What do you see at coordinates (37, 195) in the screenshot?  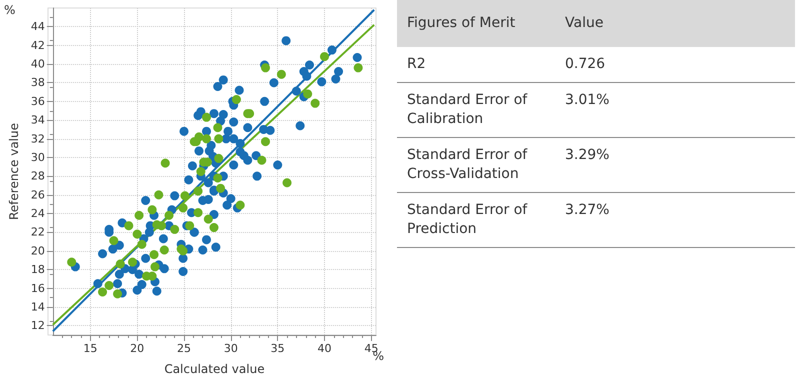 I see `y-tick-label: 26` at bounding box center [37, 195].